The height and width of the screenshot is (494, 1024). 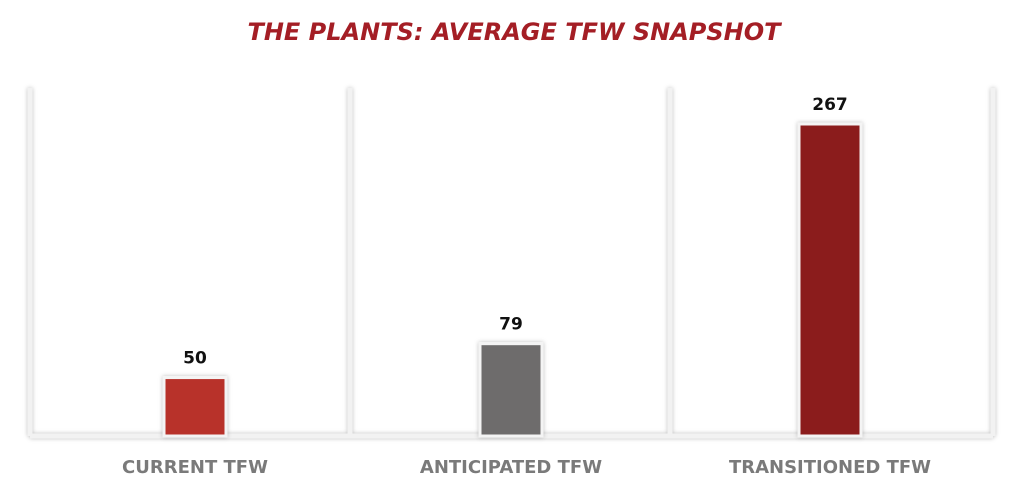 I want to click on value-label: 267, so click(x=830, y=105).